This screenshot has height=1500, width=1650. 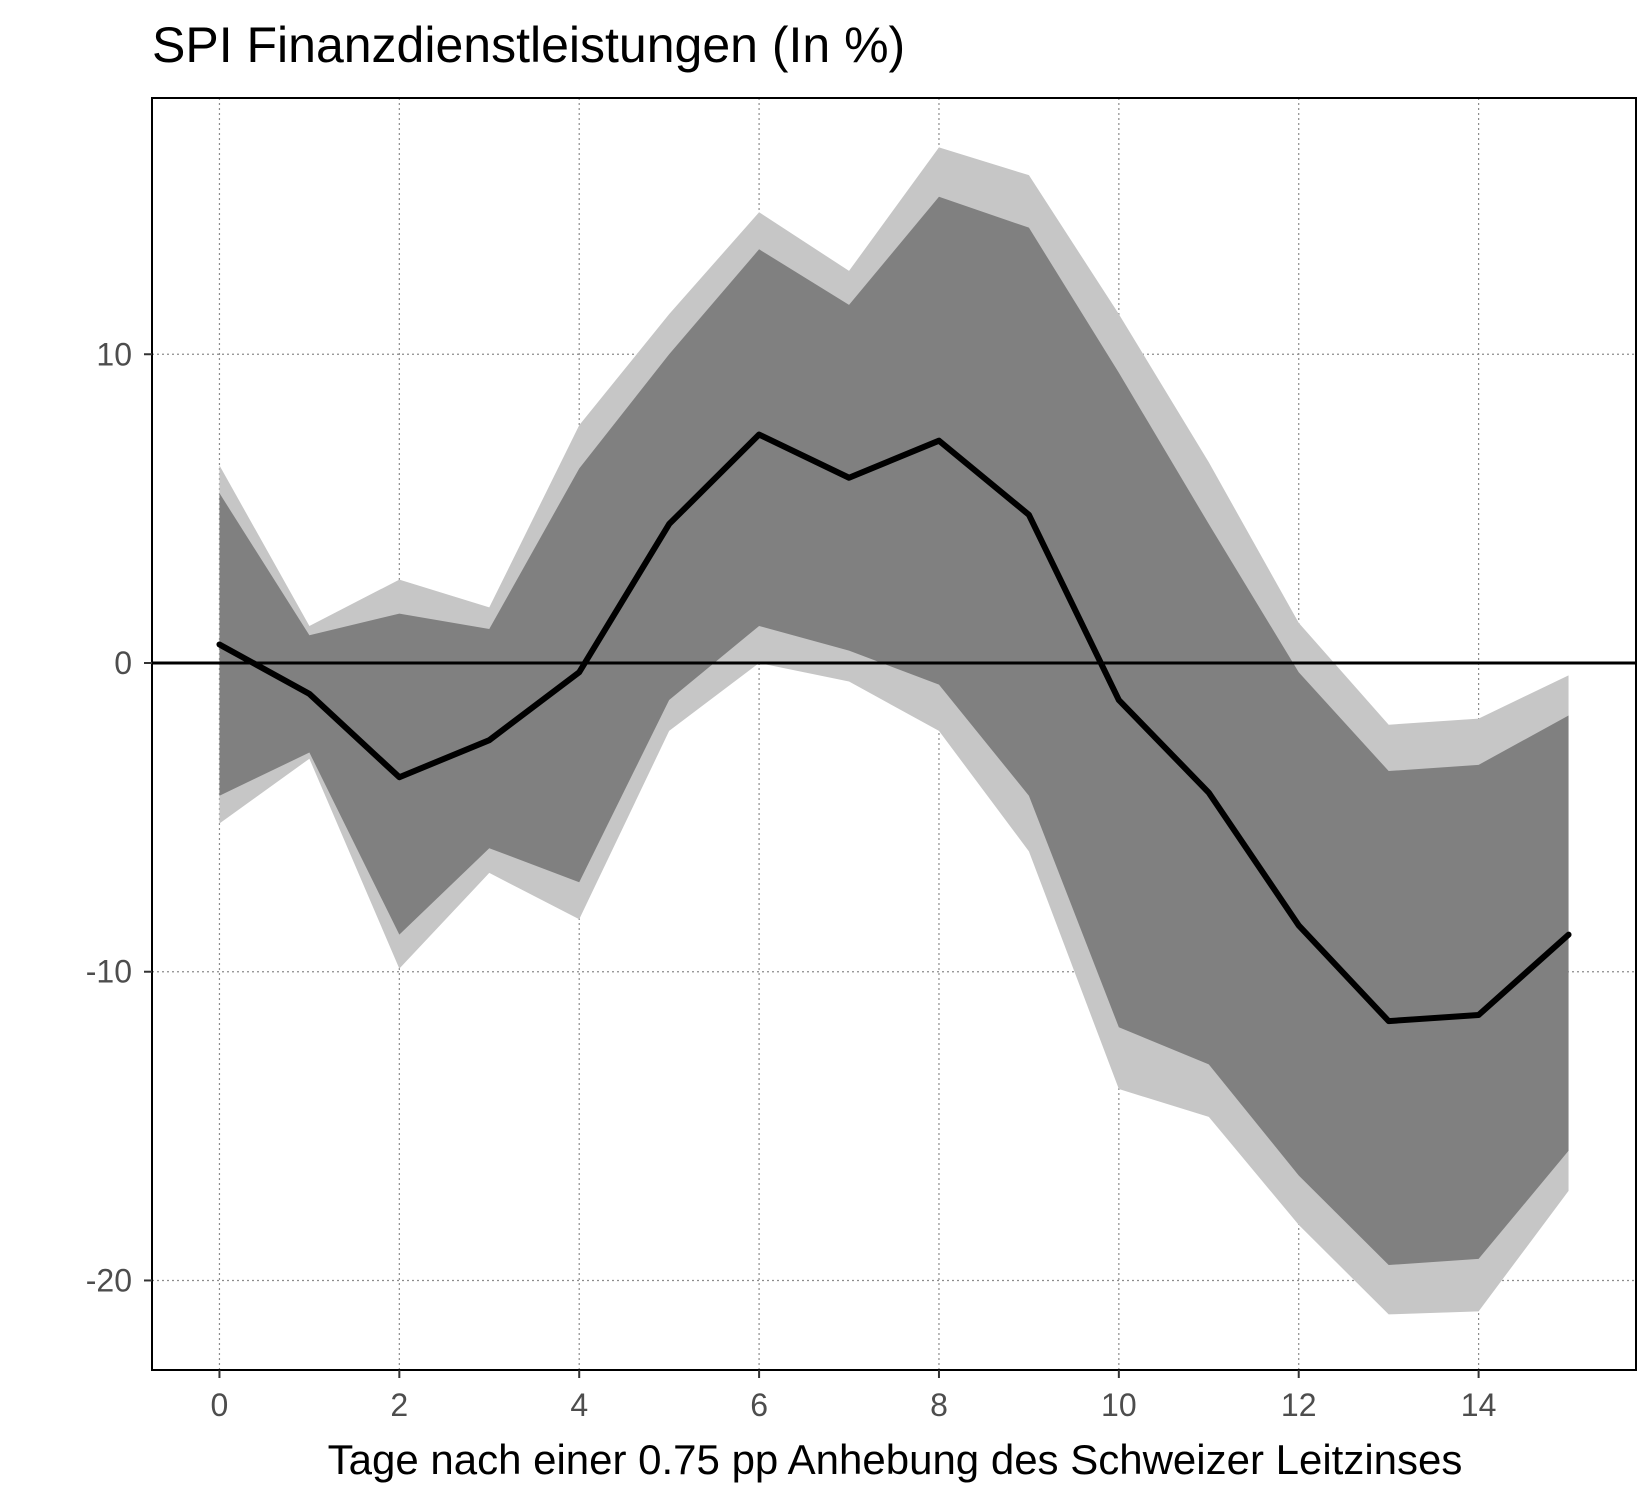 I want to click on x-tick-label-2: 4, so click(x=579, y=1405).